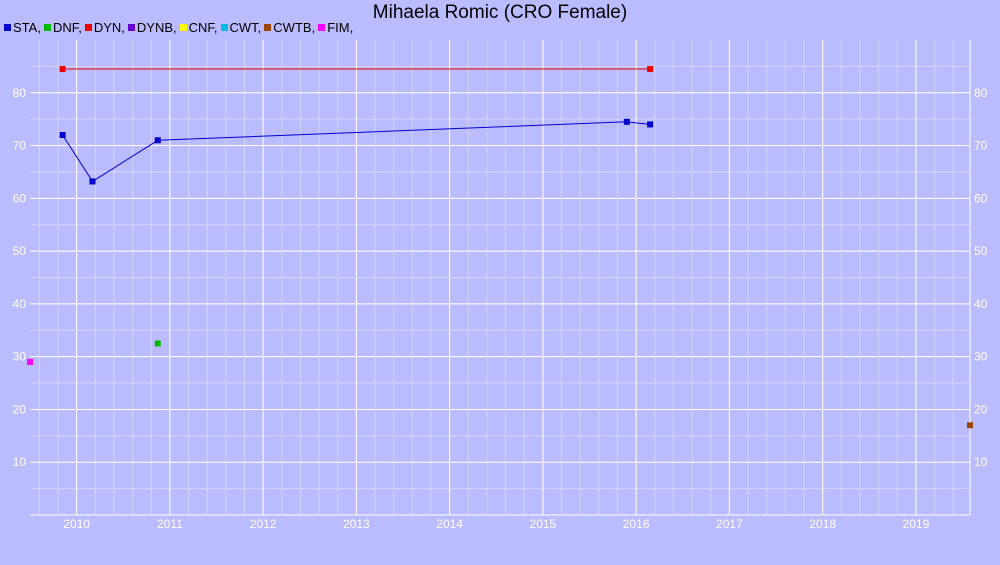 The image size is (1000, 565). Describe the element at coordinates (20, 357) in the screenshot. I see `y-tick-label-left: 30` at that location.